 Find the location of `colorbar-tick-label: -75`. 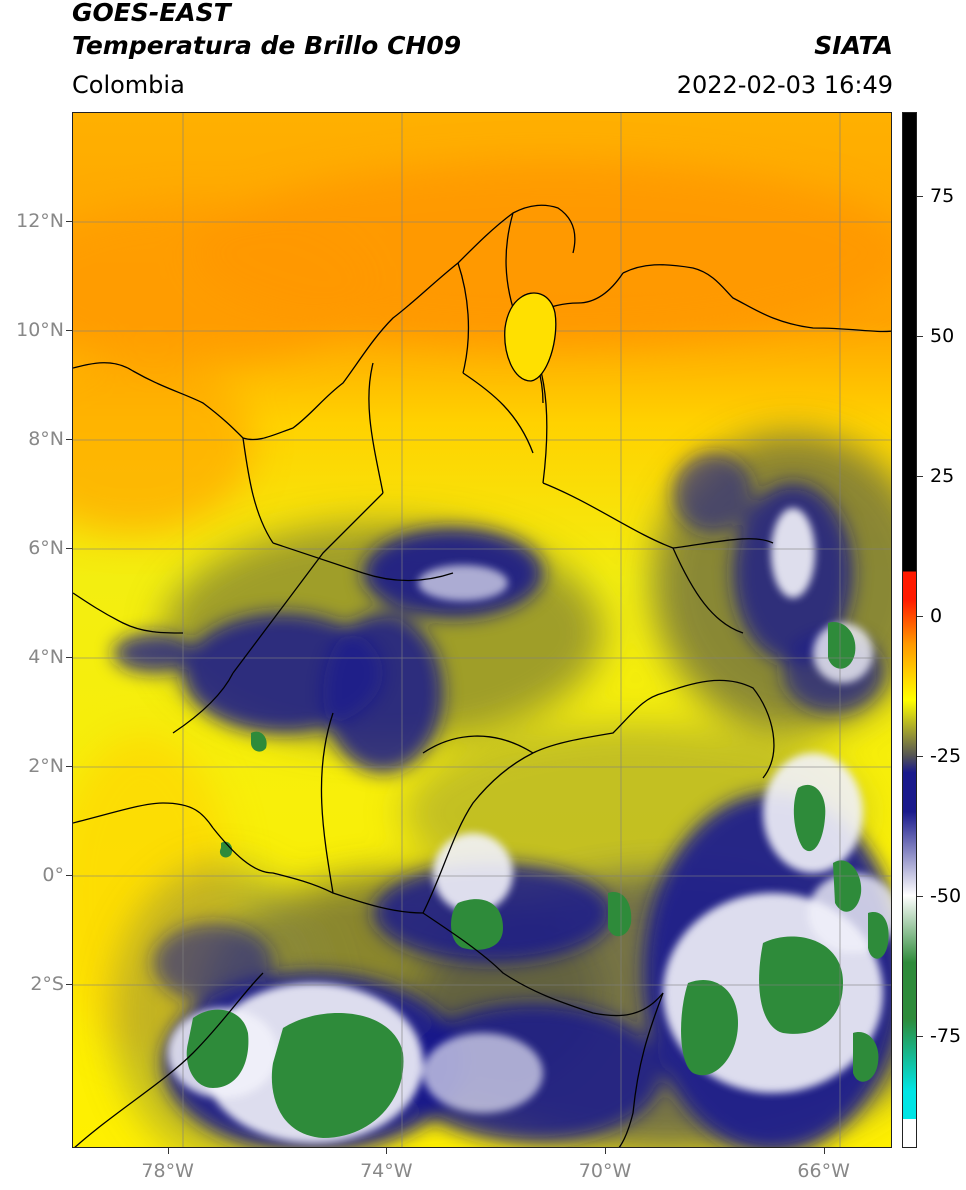

colorbar-tick-label: -75 is located at coordinates (946, 1036).